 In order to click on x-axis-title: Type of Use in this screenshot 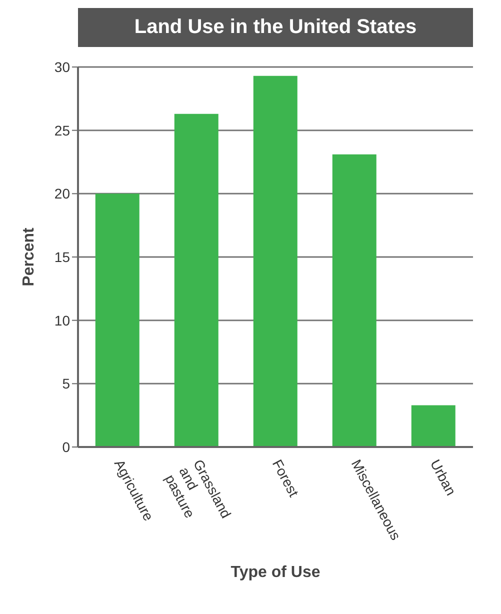, I will do `click(275, 572)`.